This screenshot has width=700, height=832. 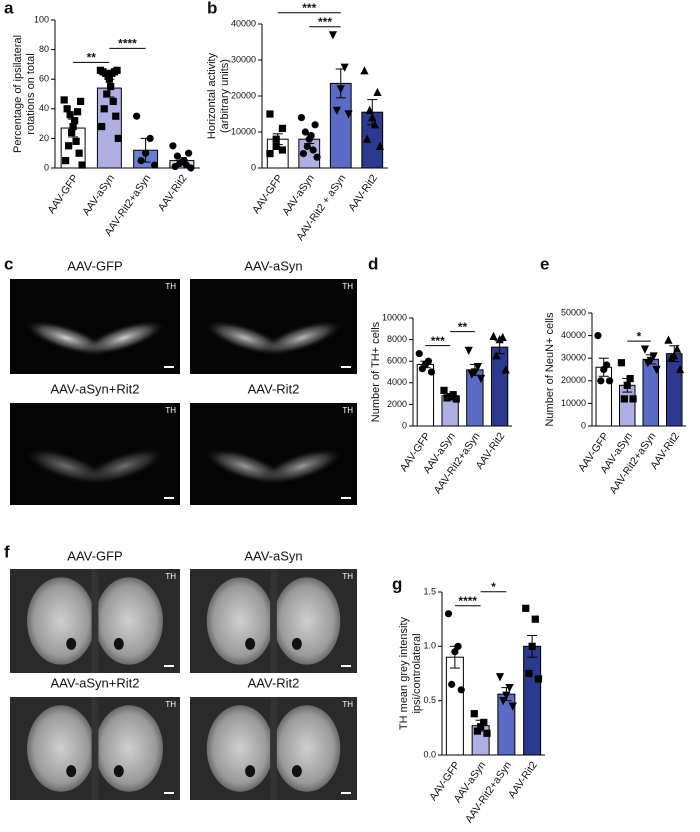 I want to click on y-axis-label: rotations on total, so click(x=31, y=93).